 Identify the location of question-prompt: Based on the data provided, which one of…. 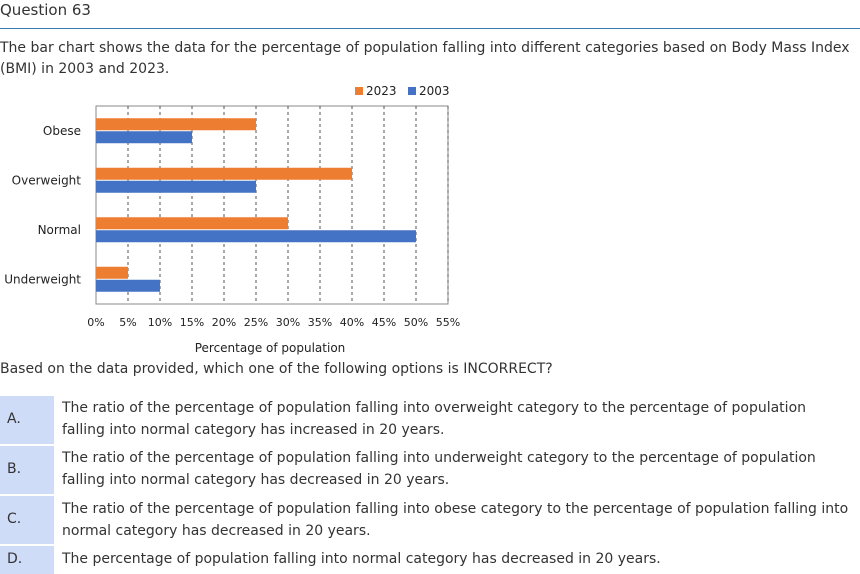
(276, 369).